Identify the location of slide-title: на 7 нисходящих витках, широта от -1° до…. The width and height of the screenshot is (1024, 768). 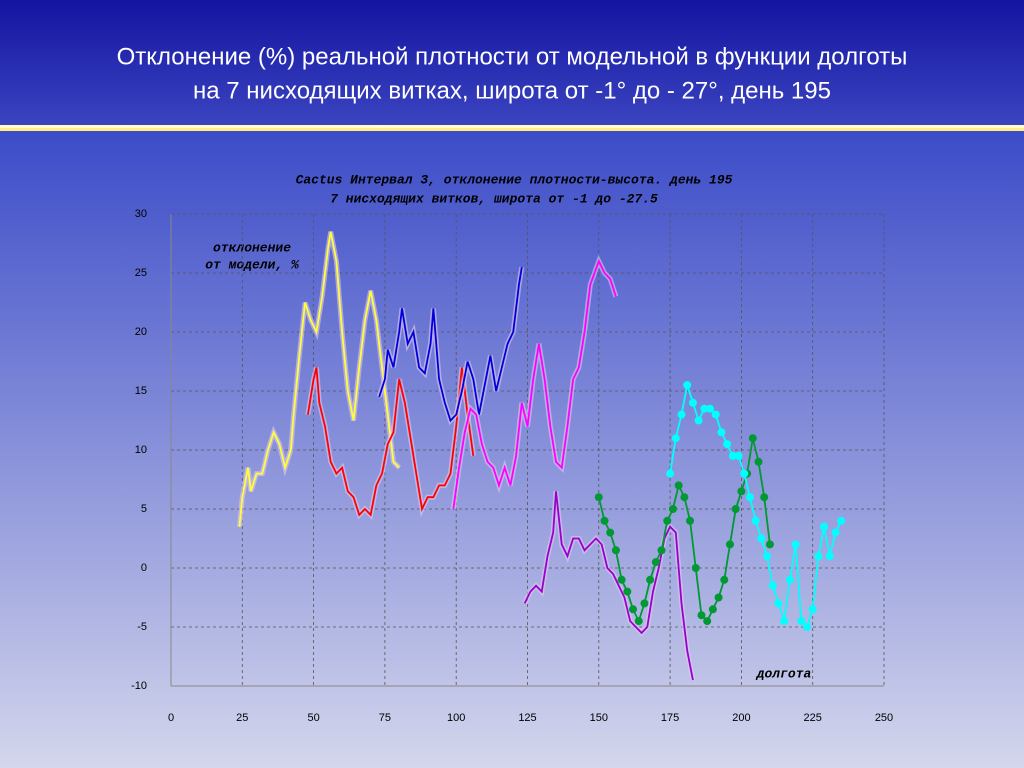
(512, 90).